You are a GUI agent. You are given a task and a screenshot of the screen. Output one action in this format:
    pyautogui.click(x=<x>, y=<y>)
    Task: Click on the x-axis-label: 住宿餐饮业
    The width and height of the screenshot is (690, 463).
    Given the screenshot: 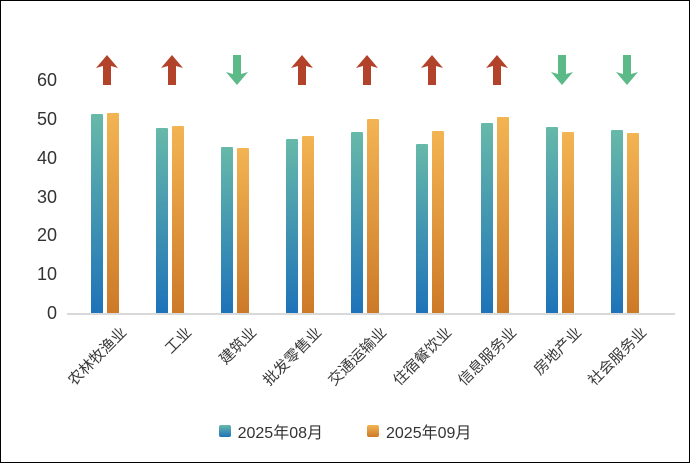 What is the action you would take?
    pyautogui.click(x=423, y=357)
    